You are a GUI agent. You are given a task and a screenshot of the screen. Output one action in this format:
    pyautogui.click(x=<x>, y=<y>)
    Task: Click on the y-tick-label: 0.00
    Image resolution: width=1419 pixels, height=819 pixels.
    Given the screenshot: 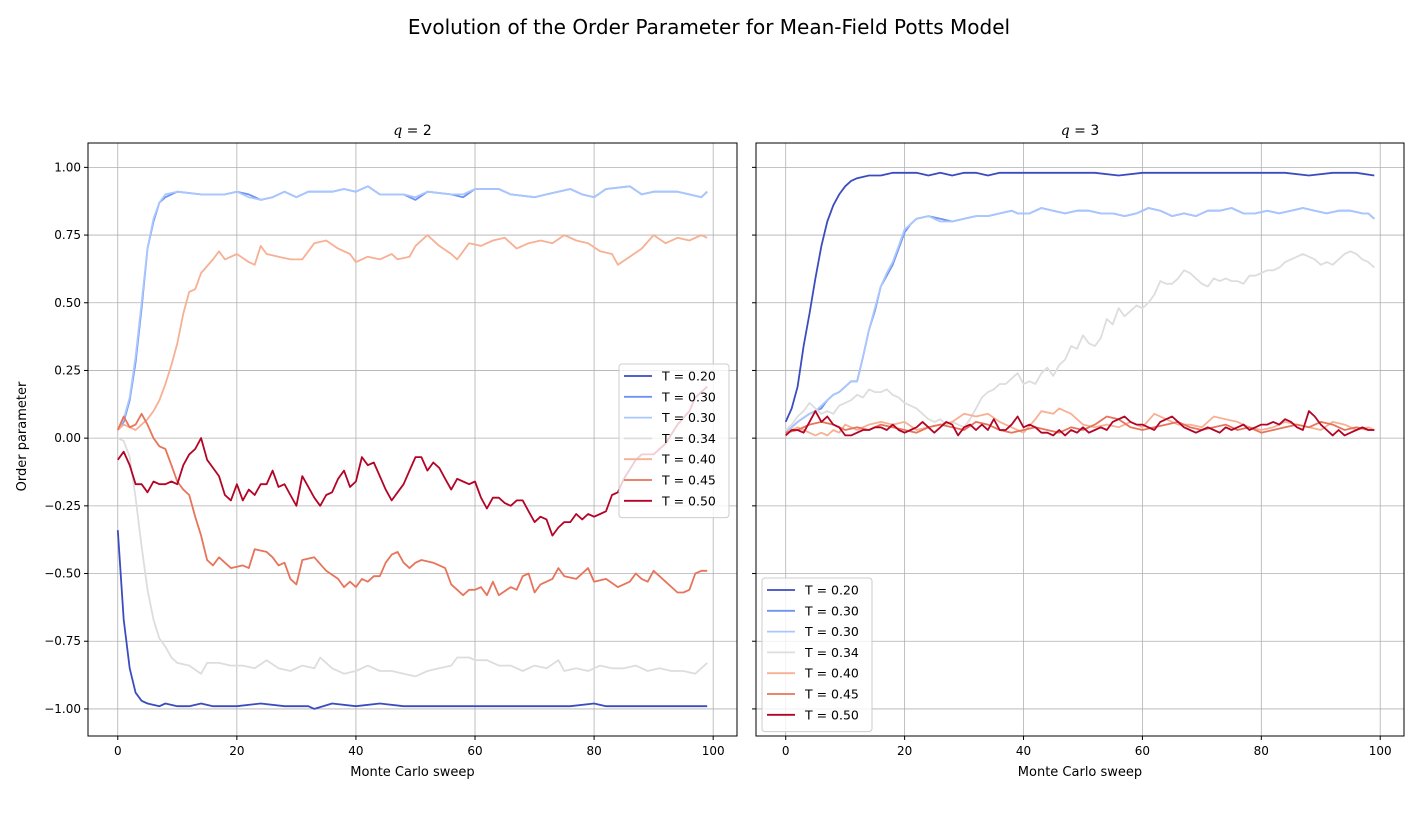 What is the action you would take?
    pyautogui.click(x=67, y=438)
    